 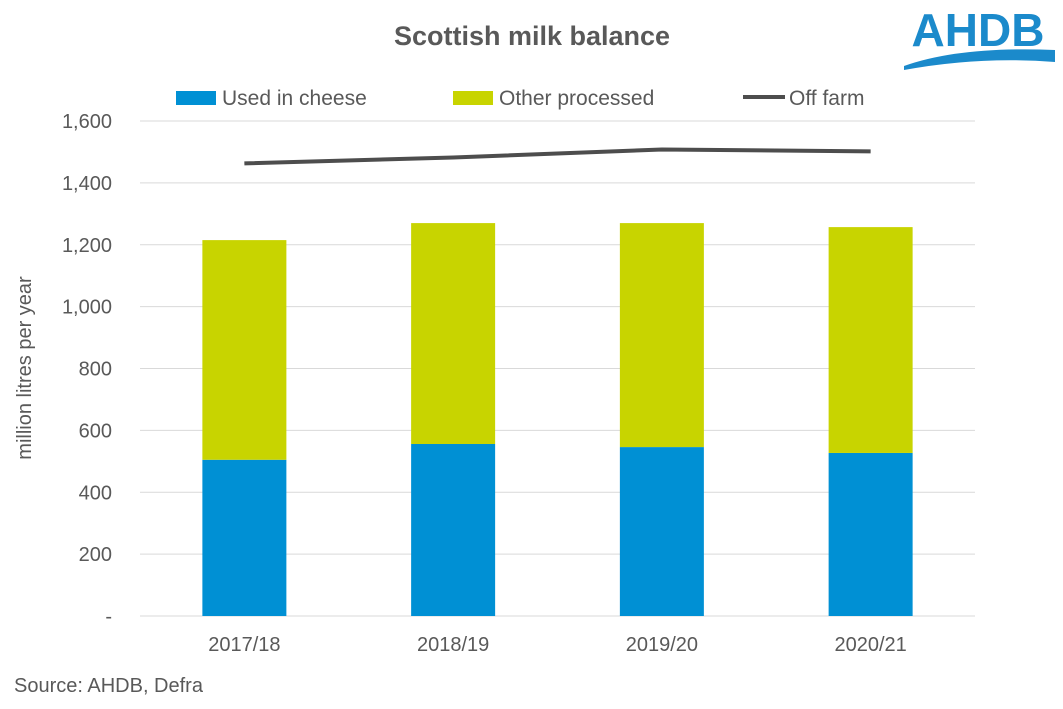 What do you see at coordinates (294, 98) in the screenshot?
I see `legend-label: Used in cheese` at bounding box center [294, 98].